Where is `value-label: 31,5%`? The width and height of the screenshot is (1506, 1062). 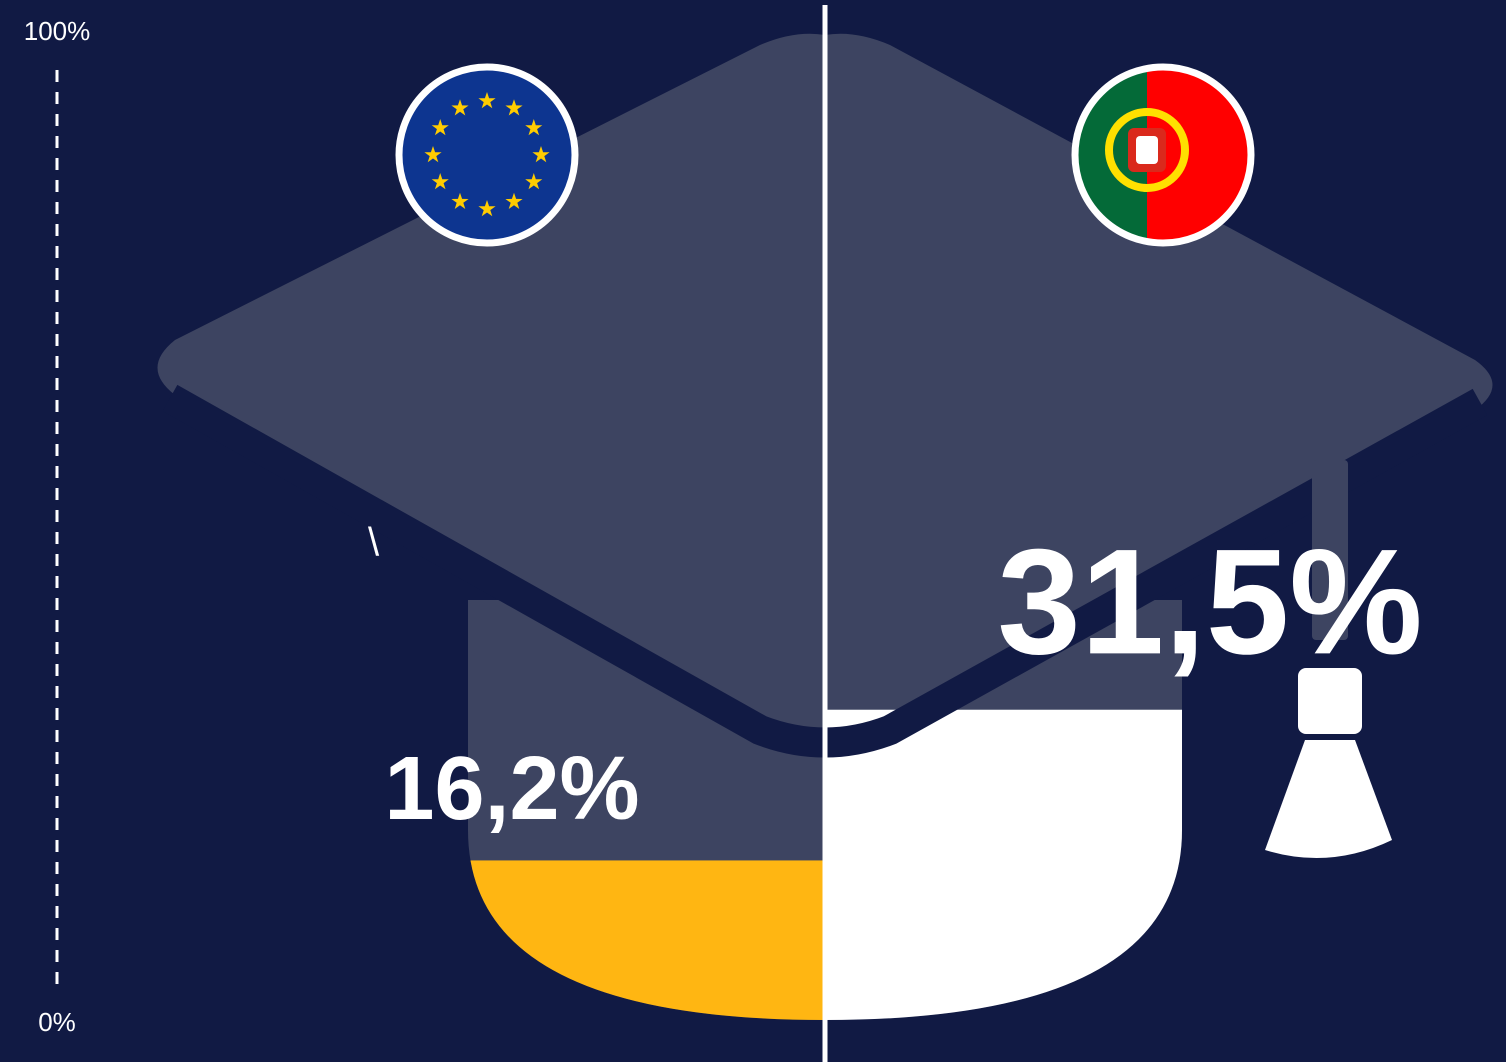
value-label: 31,5% is located at coordinates (1209, 601).